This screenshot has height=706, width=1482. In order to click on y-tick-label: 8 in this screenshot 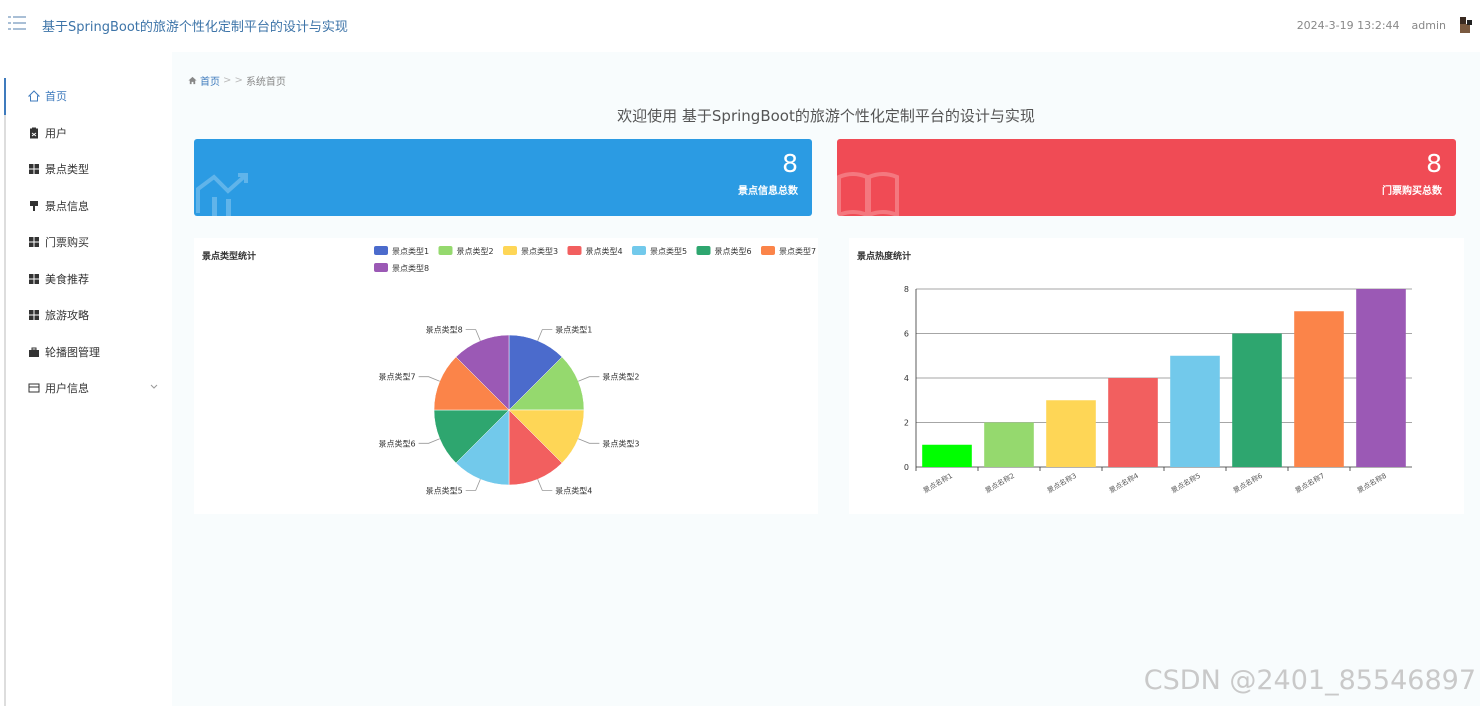, I will do `click(906, 289)`.